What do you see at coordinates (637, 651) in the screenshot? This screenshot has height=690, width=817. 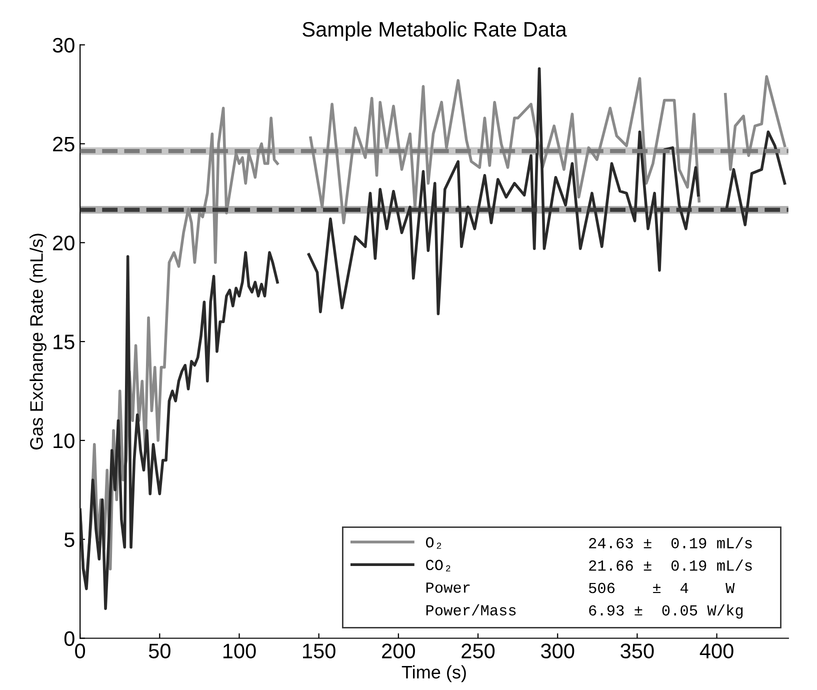 I see `x-tick-label: 350` at bounding box center [637, 651].